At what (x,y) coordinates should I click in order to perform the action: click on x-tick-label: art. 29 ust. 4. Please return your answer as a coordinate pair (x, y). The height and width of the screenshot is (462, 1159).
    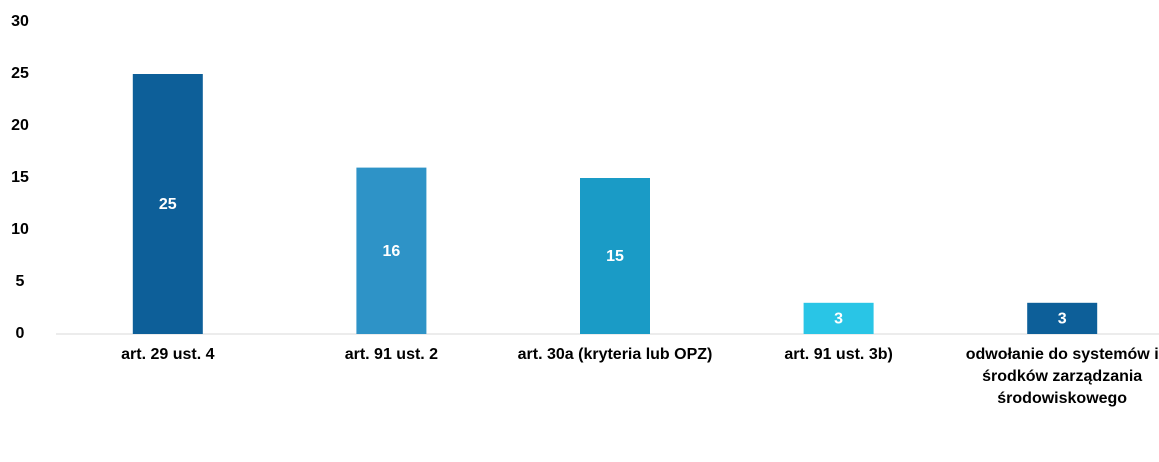
    Looking at the image, I should click on (168, 354).